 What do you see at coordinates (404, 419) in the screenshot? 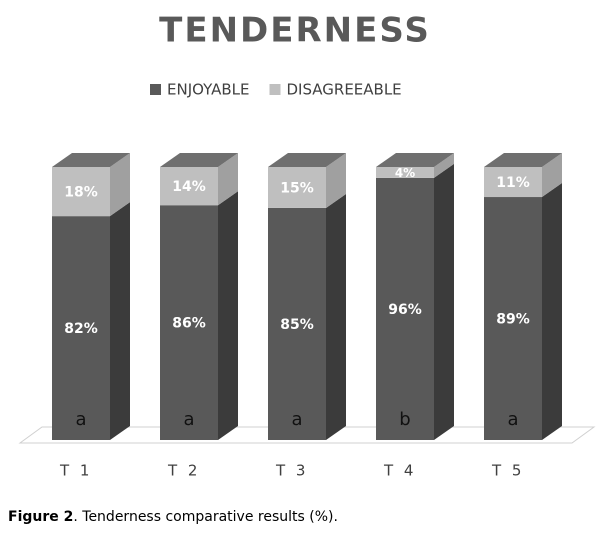
I see `group-letter: b` at bounding box center [404, 419].